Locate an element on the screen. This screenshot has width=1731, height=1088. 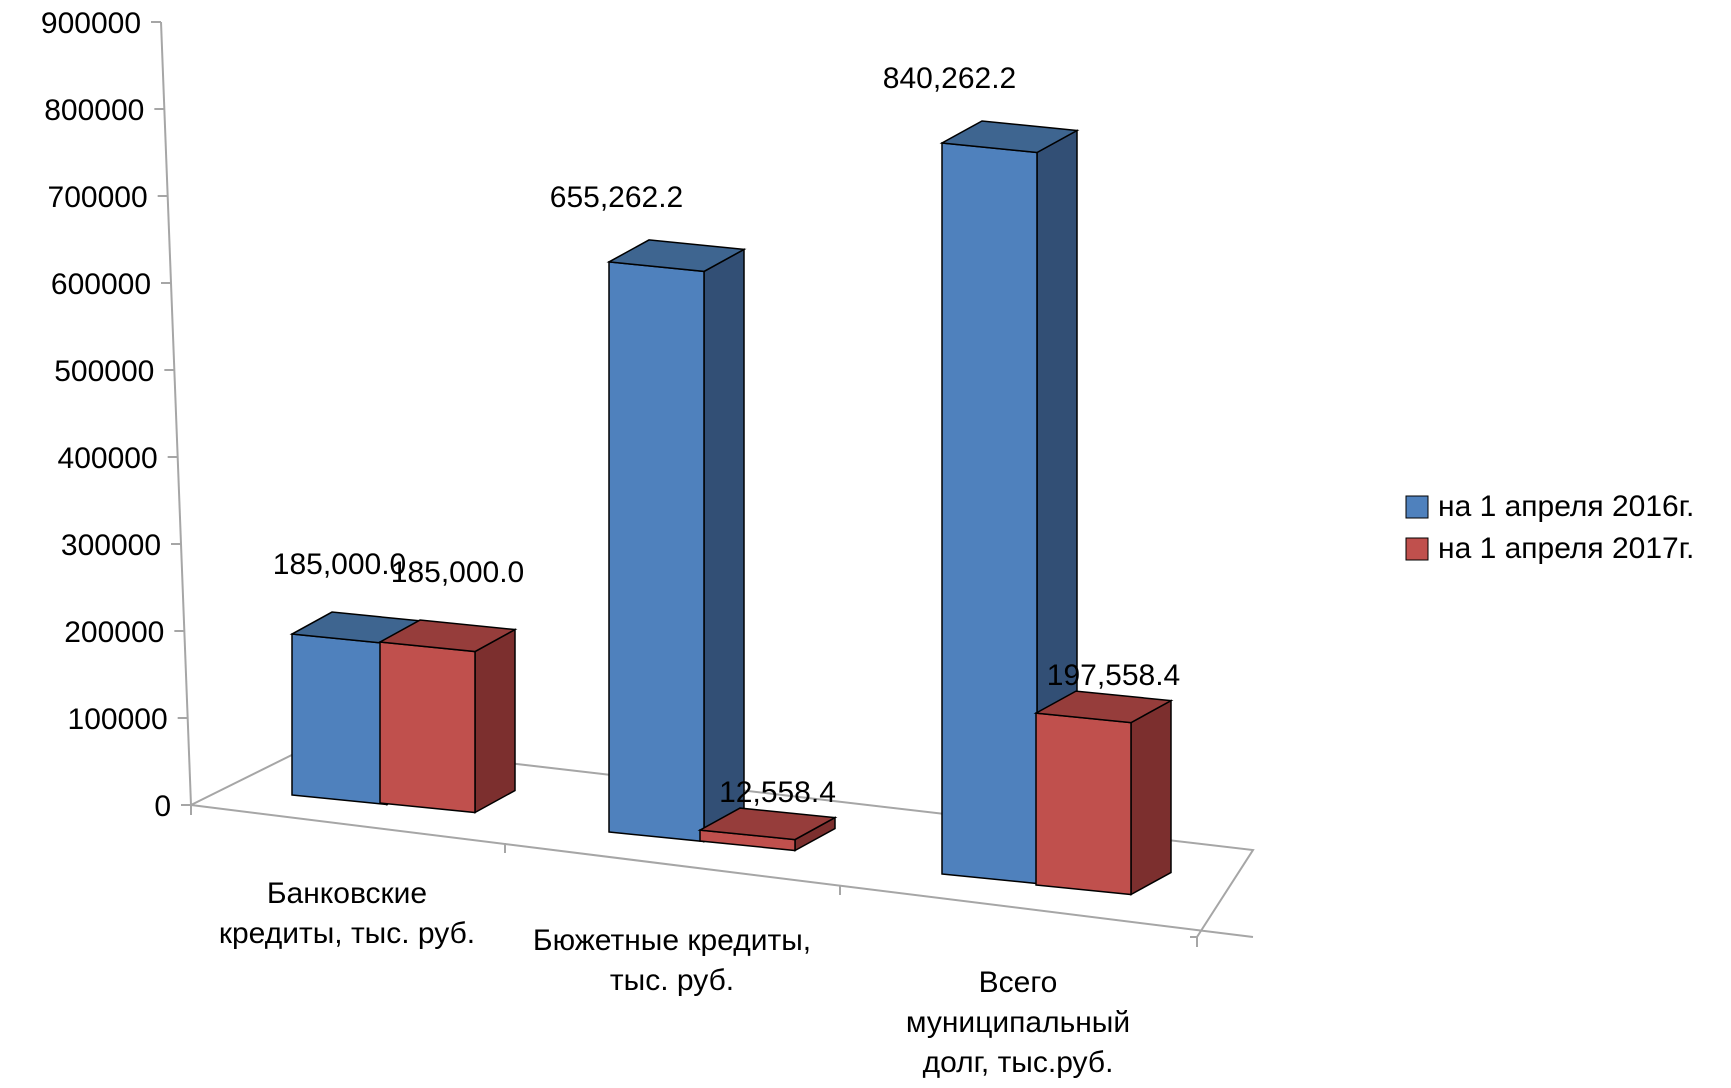
category-label: Бюжетные кредиты, тыс. руб. is located at coordinates (672, 960).